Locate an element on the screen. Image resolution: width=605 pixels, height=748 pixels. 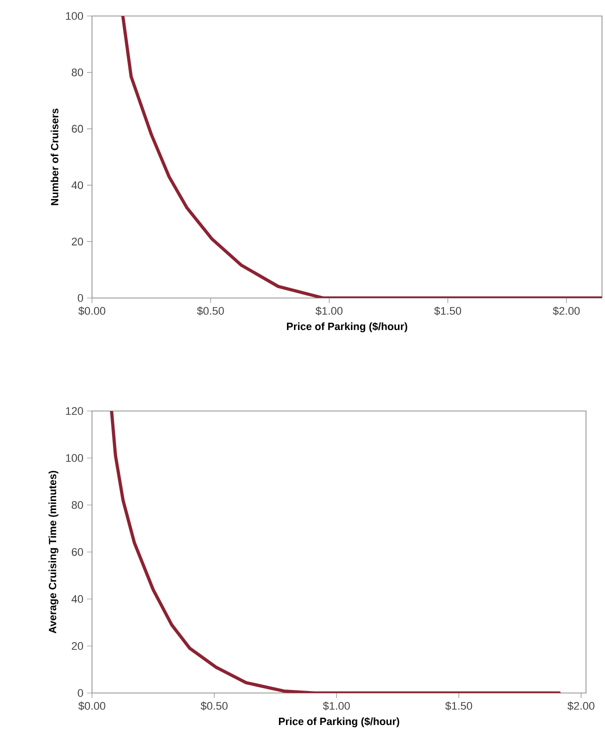
y-tick-label: 120 is located at coordinates (75, 411).